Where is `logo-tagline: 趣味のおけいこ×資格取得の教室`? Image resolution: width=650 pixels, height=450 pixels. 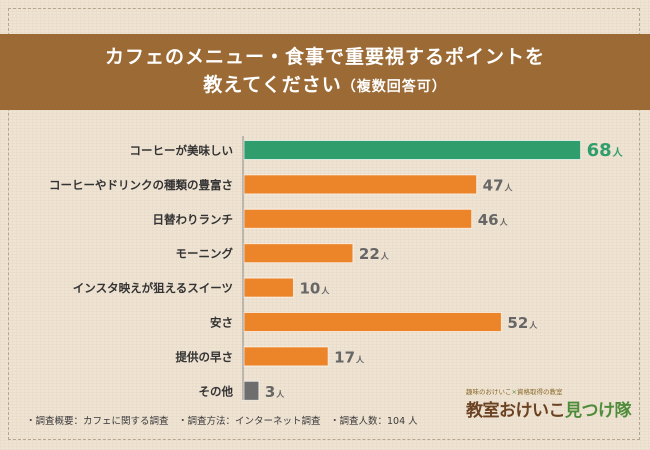
logo-tagline: 趣味のおけいこ×資格取得の教室 is located at coordinates (514, 391).